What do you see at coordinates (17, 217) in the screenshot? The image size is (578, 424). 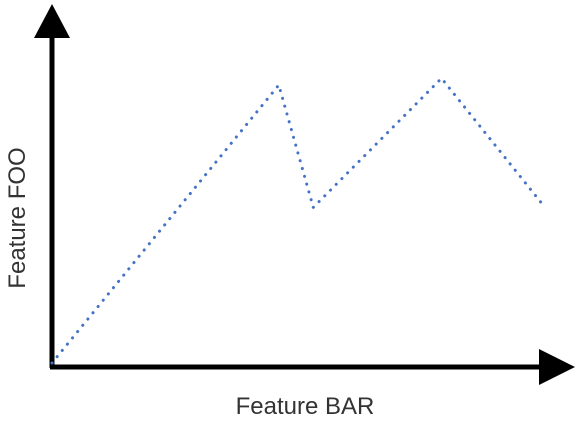 I see `y-axis-label: Feature FOO` at bounding box center [17, 217].